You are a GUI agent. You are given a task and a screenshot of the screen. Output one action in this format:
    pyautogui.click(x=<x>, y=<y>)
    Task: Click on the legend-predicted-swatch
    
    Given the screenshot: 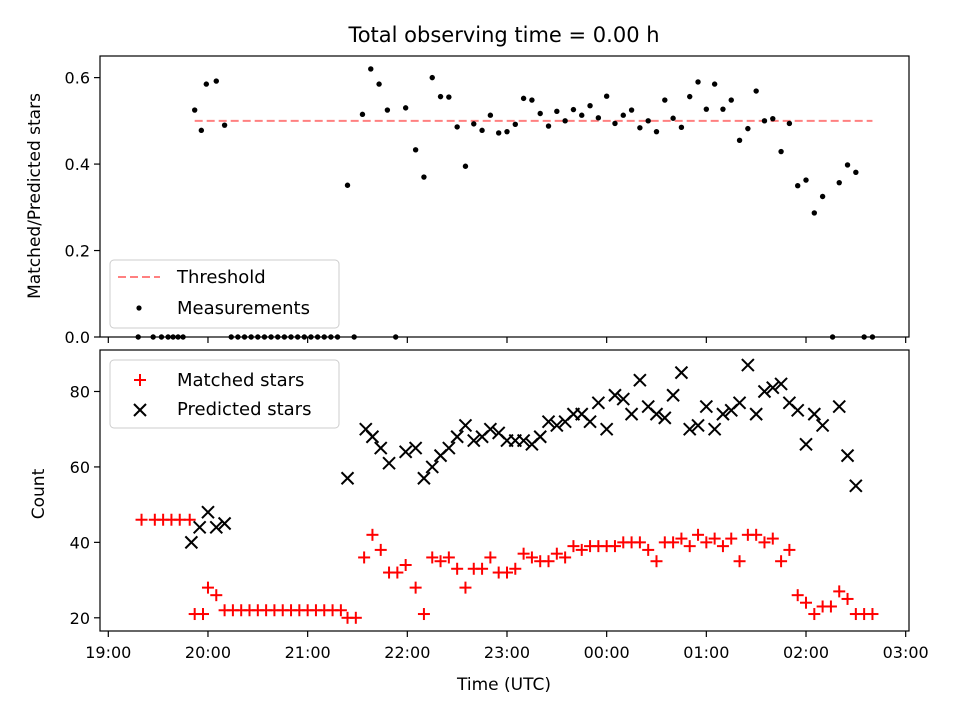 What is the action you would take?
    pyautogui.click(x=140, y=410)
    